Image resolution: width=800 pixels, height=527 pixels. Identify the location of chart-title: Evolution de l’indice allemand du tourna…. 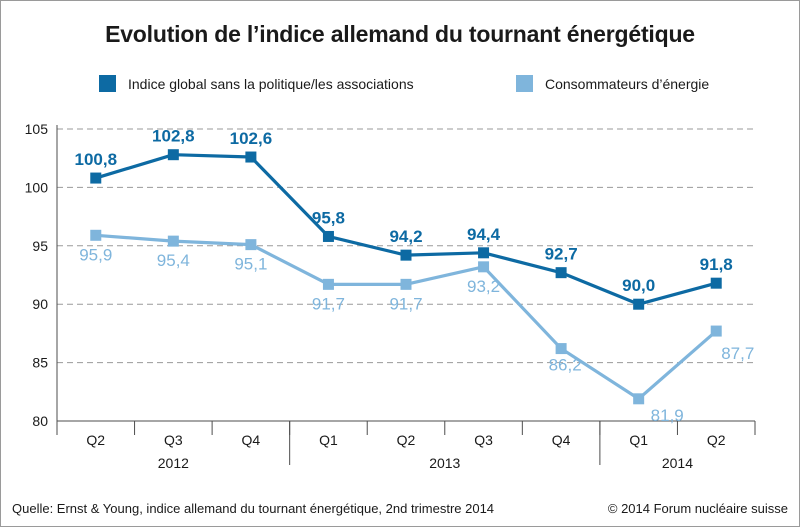
(400, 34).